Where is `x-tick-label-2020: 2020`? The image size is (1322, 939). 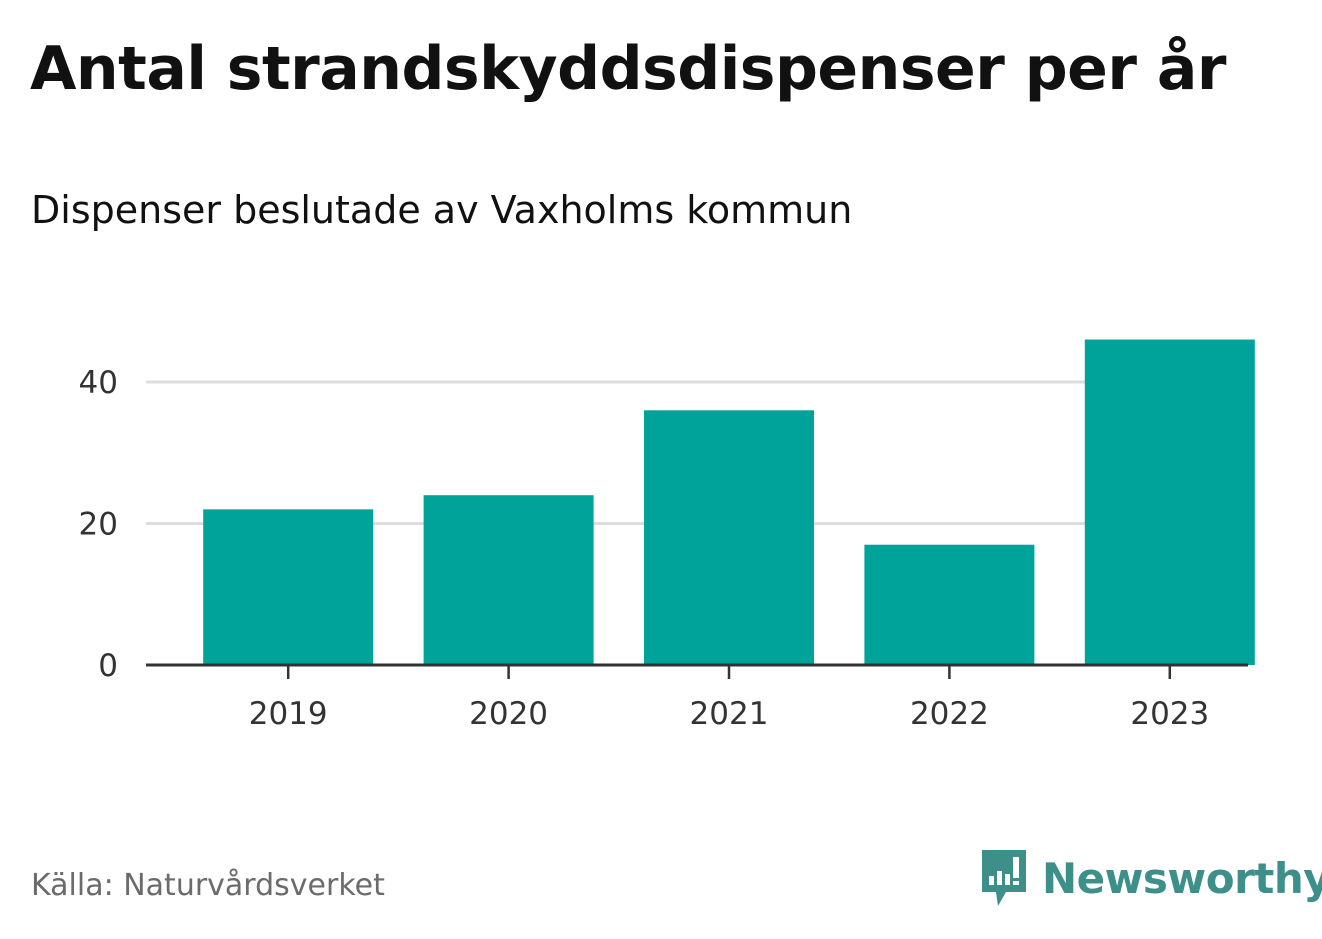
x-tick-label-2020: 2020 is located at coordinates (508, 714).